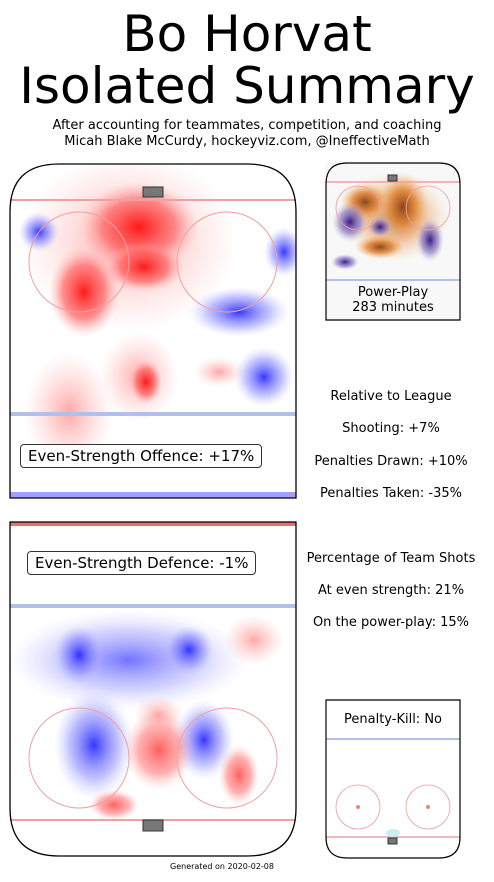 The width and height of the screenshot is (494, 882). I want to click on penalty-kill-rink-boards, so click(393, 779).